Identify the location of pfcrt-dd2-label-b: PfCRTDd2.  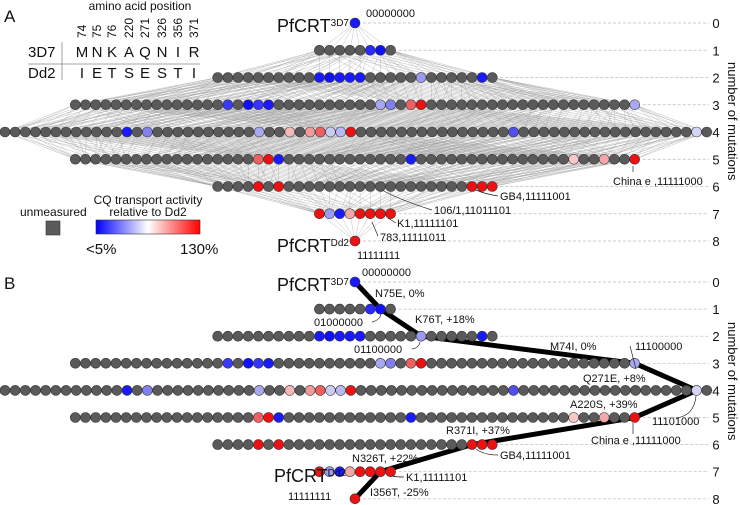
(310, 476).